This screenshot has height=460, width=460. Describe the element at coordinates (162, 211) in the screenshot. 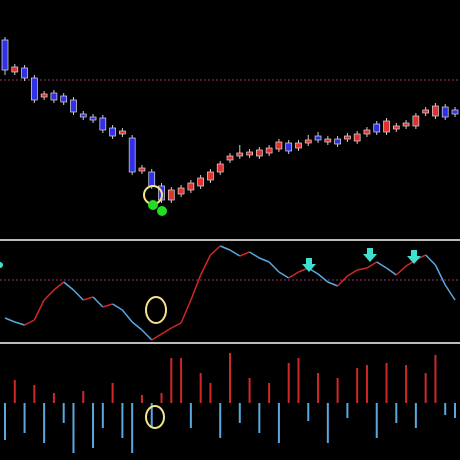

I see `signal-dot` at that location.